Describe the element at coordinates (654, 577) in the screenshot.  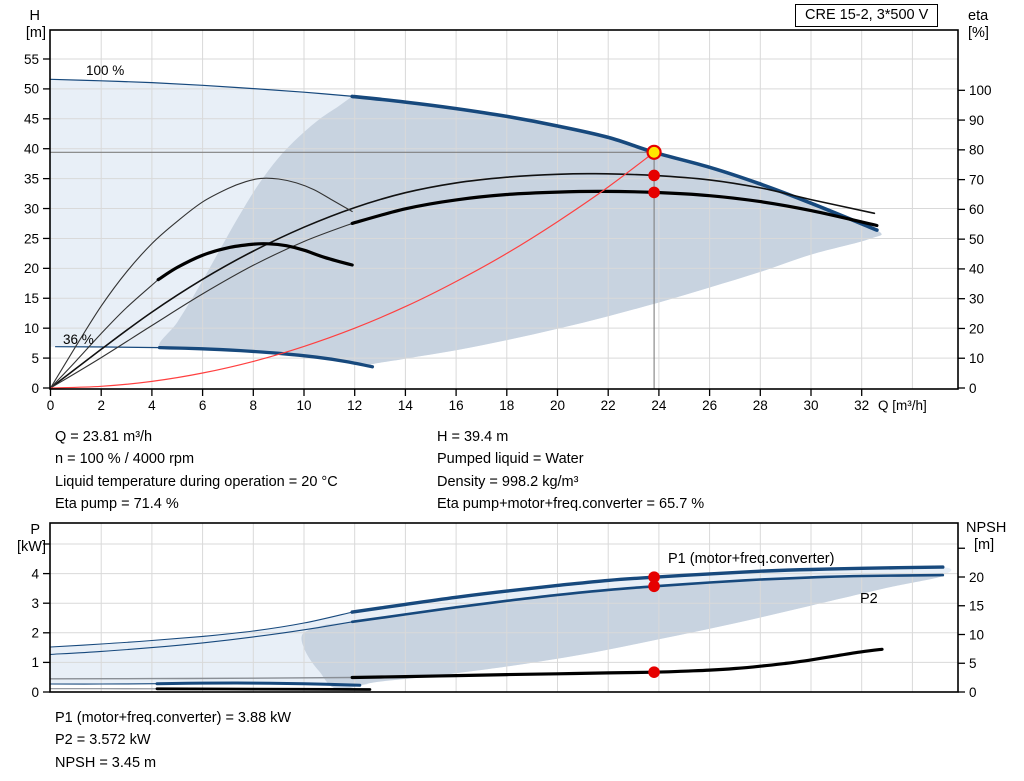
I see `p1-duty-marker` at that location.